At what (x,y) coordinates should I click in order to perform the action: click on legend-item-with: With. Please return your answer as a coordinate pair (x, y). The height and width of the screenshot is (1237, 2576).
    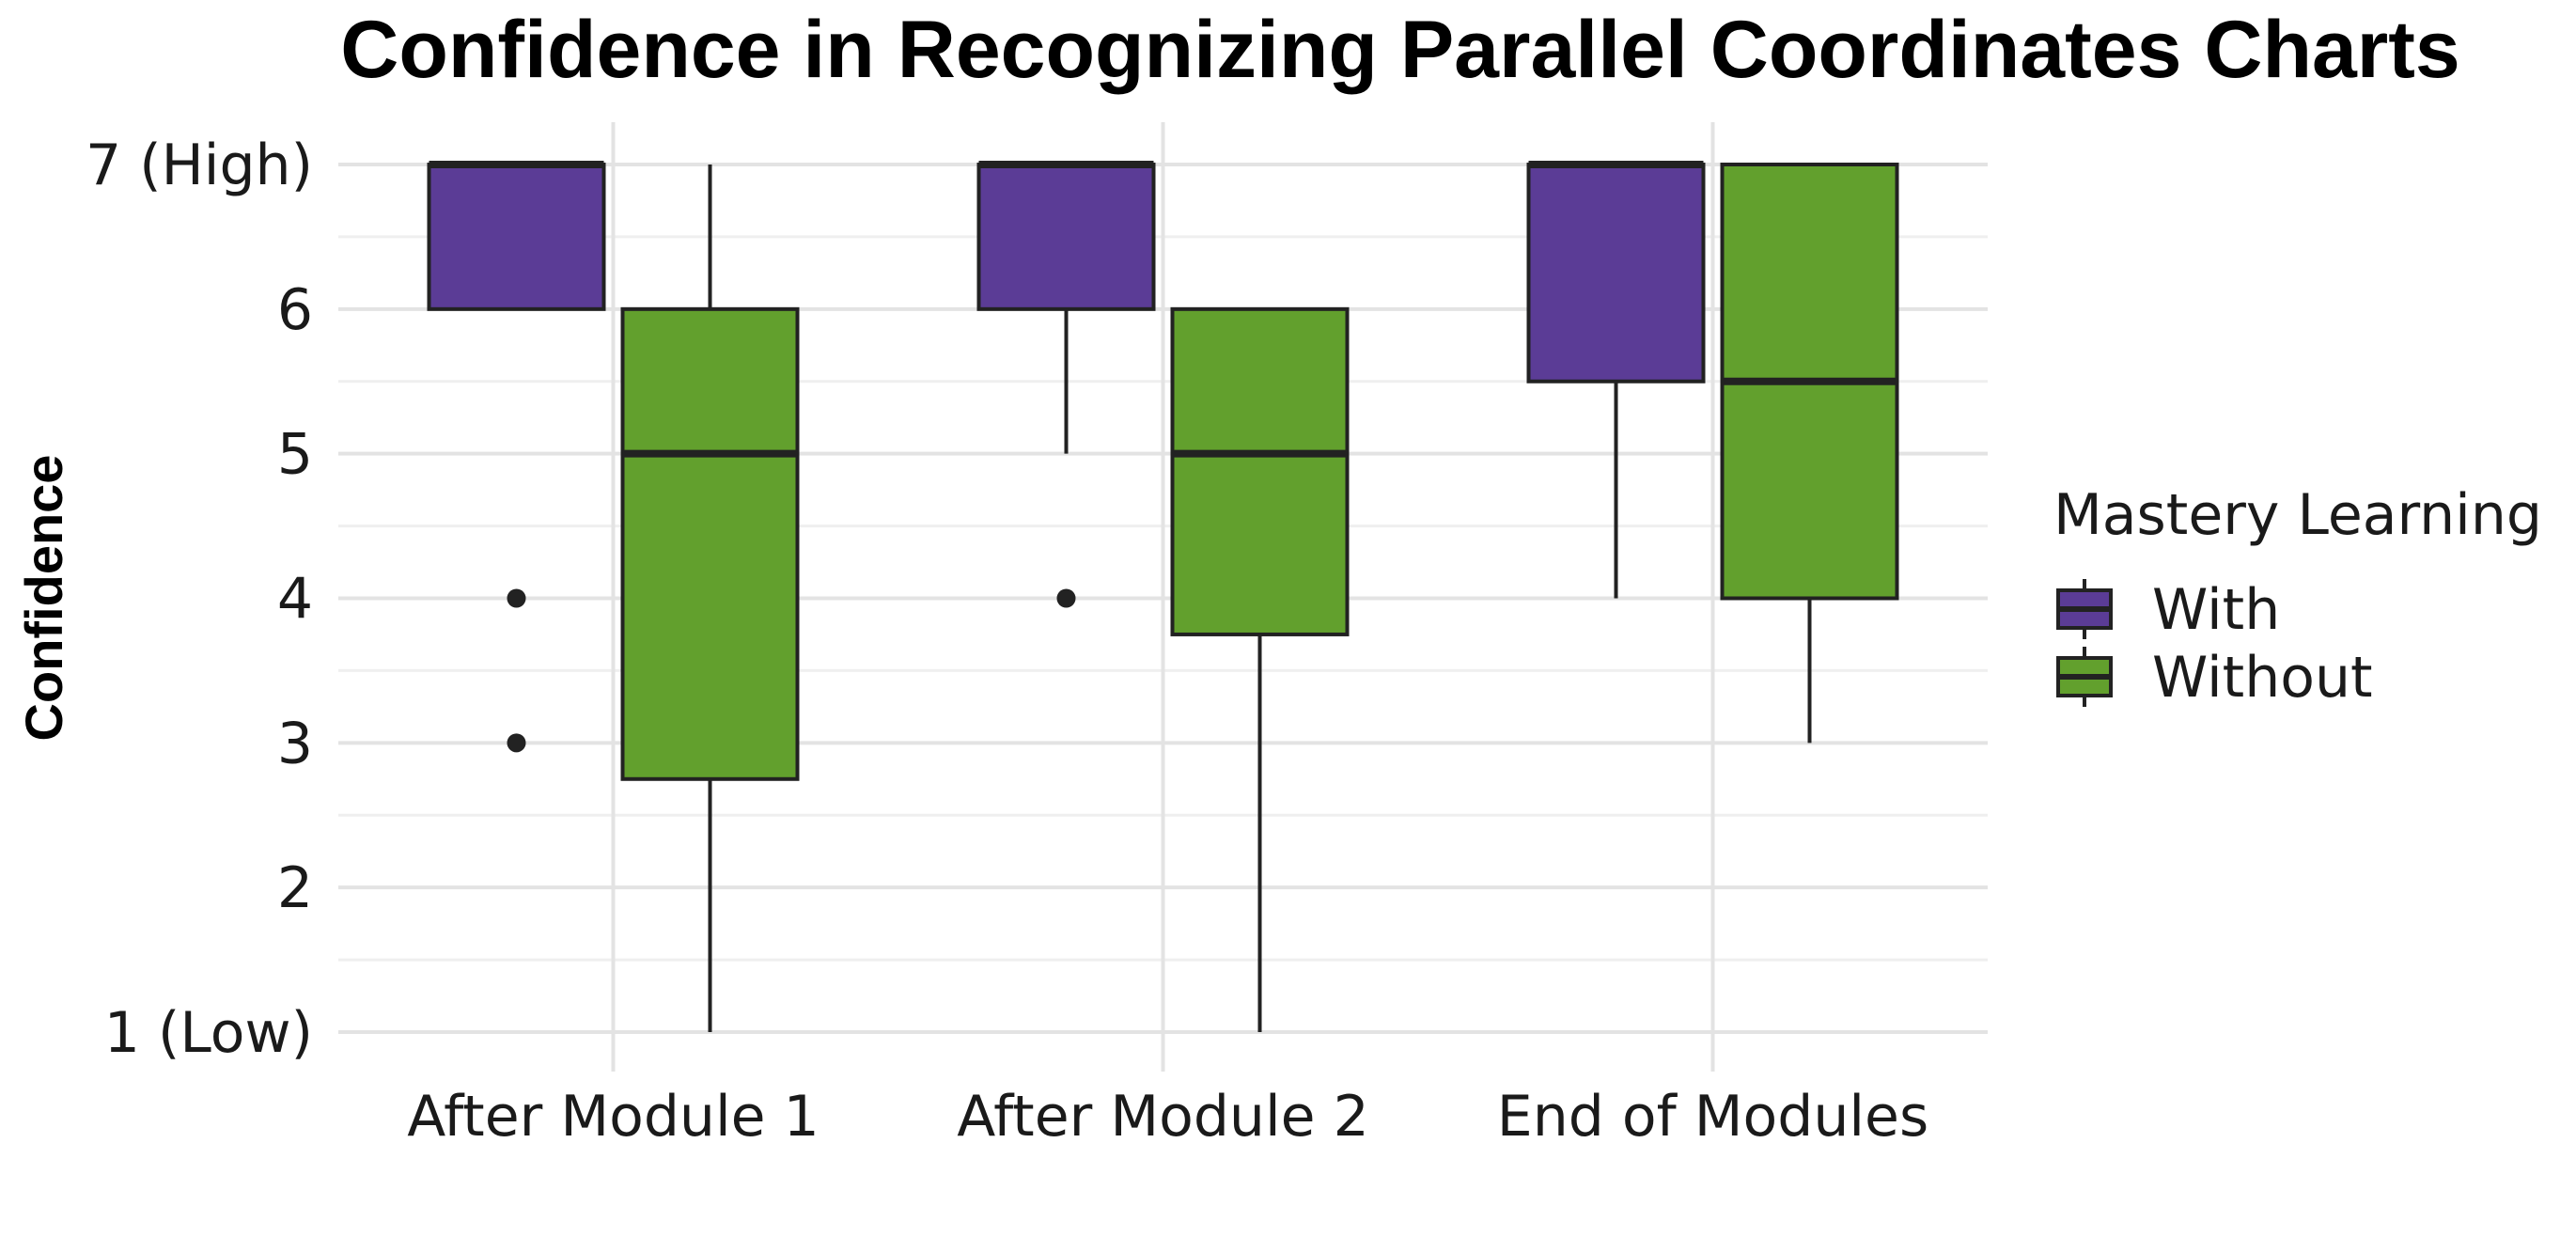
    Looking at the image, I should click on (2168, 610).